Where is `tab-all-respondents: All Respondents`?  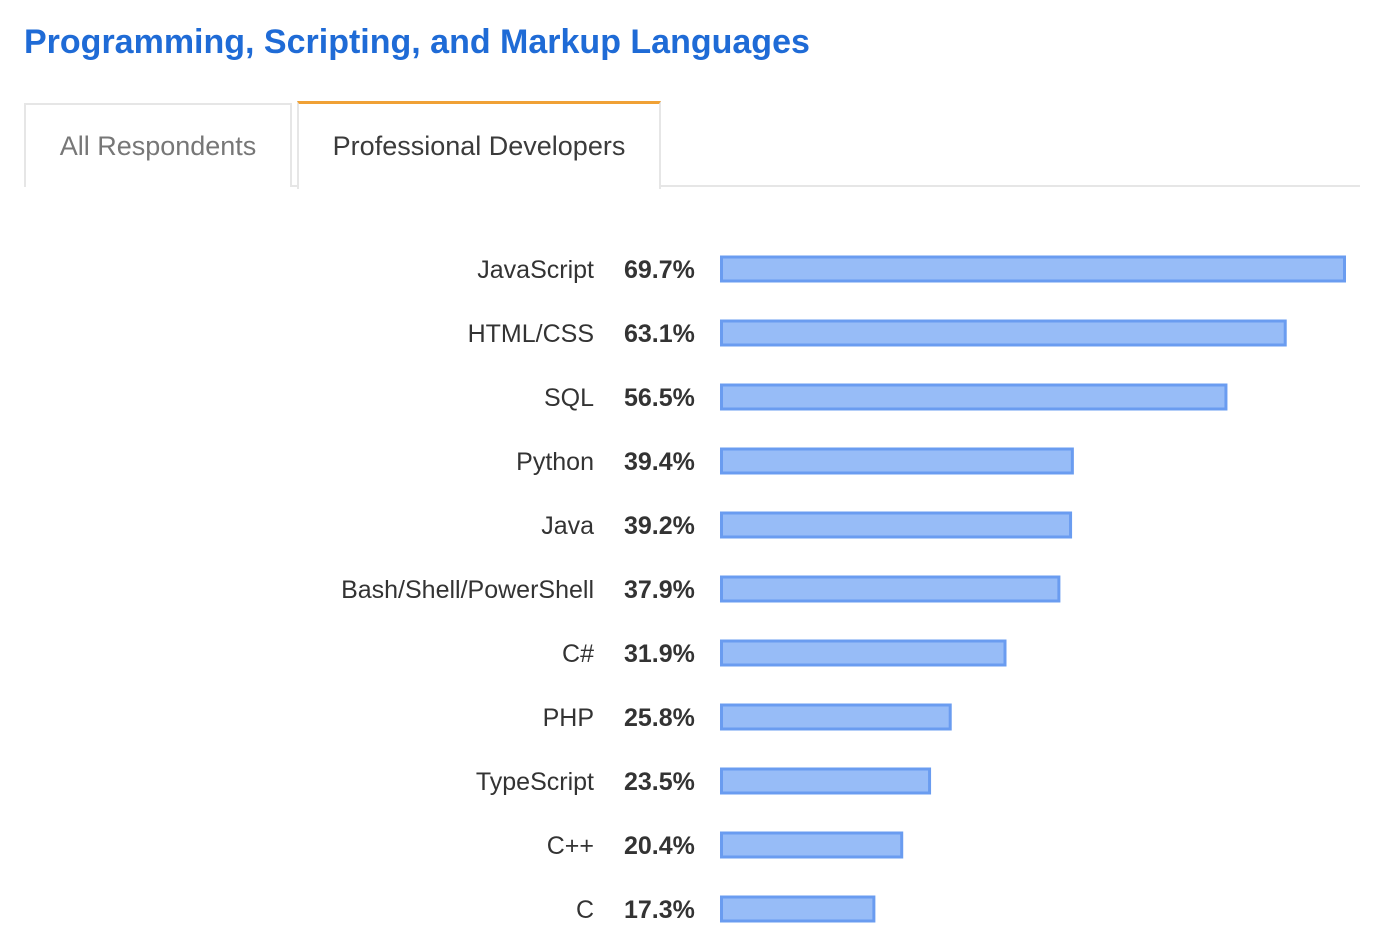 tab-all-respondents: All Respondents is located at coordinates (158, 145).